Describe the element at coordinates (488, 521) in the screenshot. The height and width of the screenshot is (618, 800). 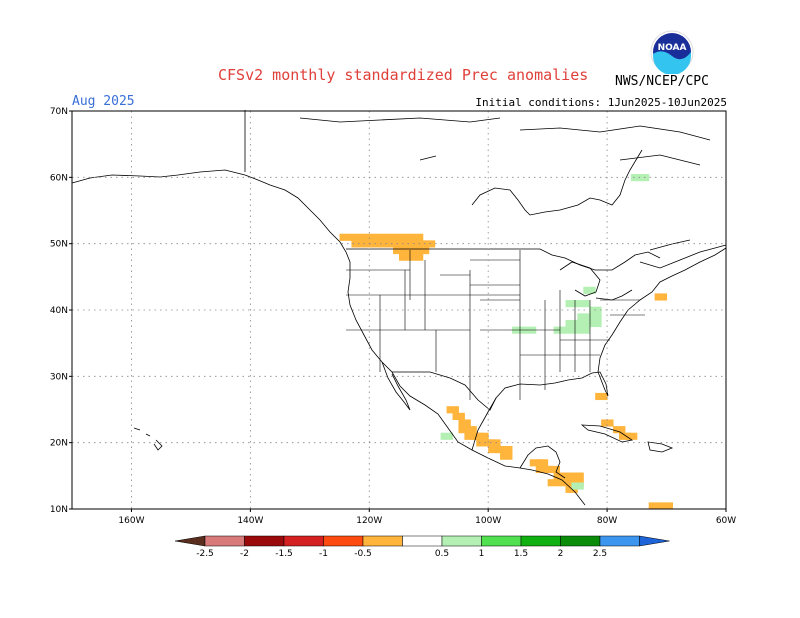
I see `x-tick-label: 100W` at that location.